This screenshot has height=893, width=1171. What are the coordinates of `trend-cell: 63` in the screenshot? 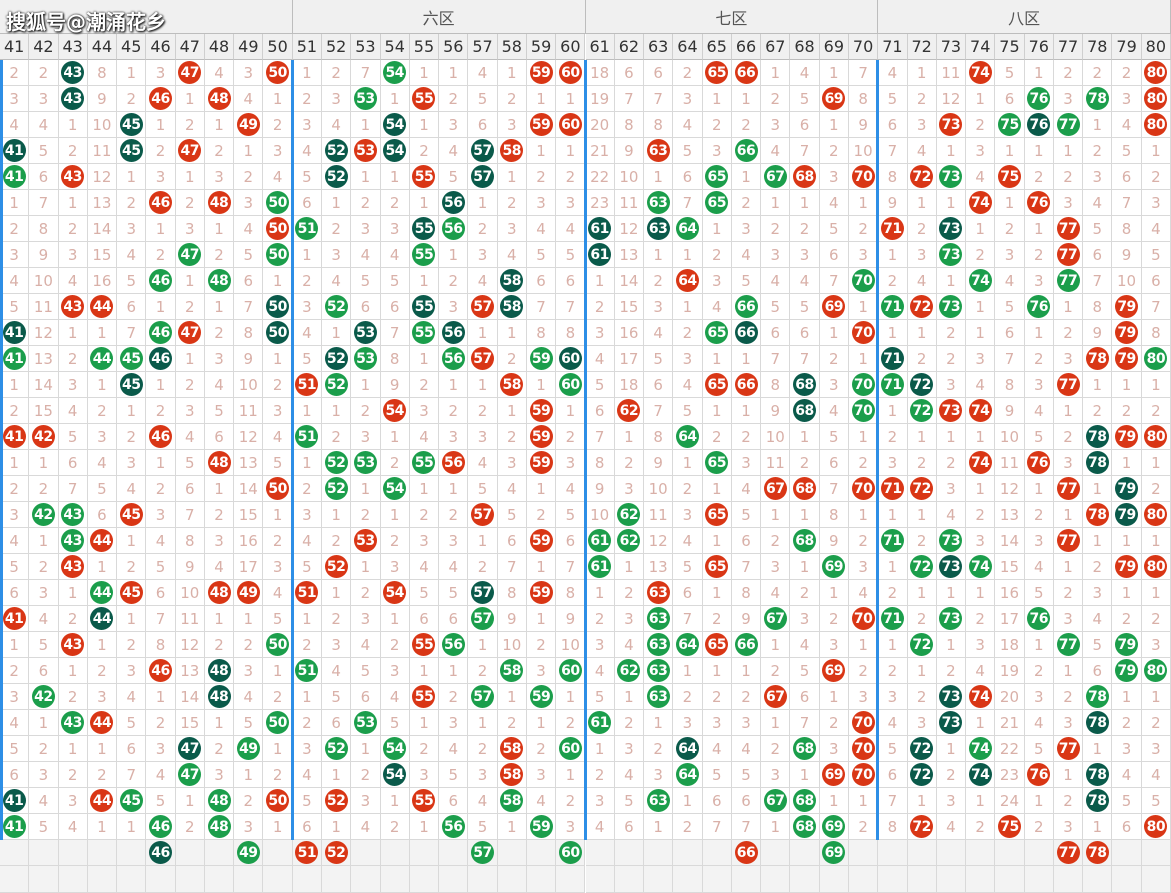 It's located at (659, 229).